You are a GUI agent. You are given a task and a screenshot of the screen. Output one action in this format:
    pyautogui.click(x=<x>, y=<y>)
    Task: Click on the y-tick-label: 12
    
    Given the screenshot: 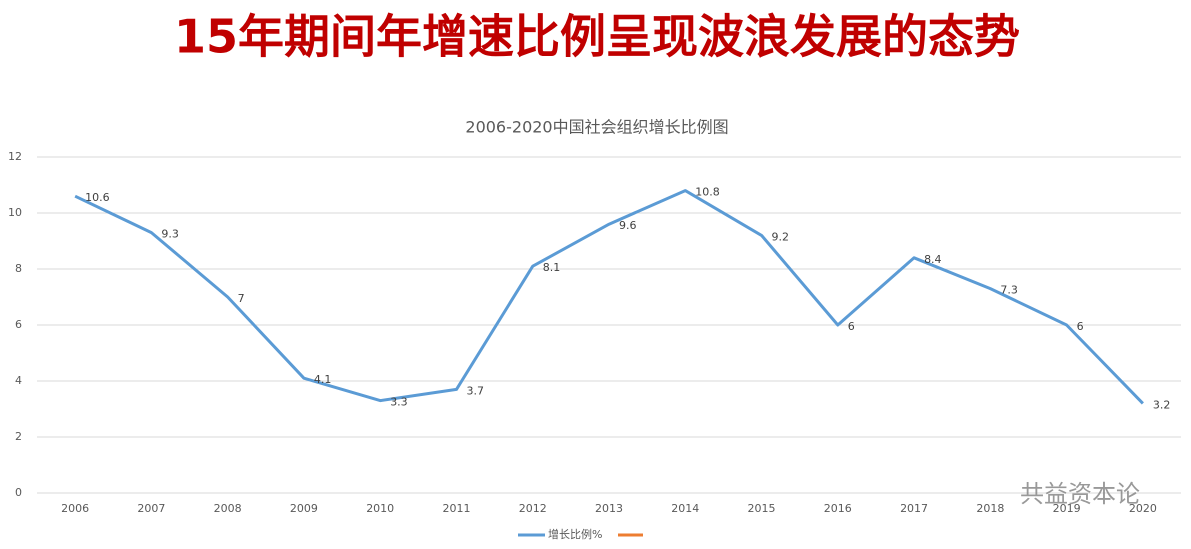 What is the action you would take?
    pyautogui.click(x=15, y=156)
    